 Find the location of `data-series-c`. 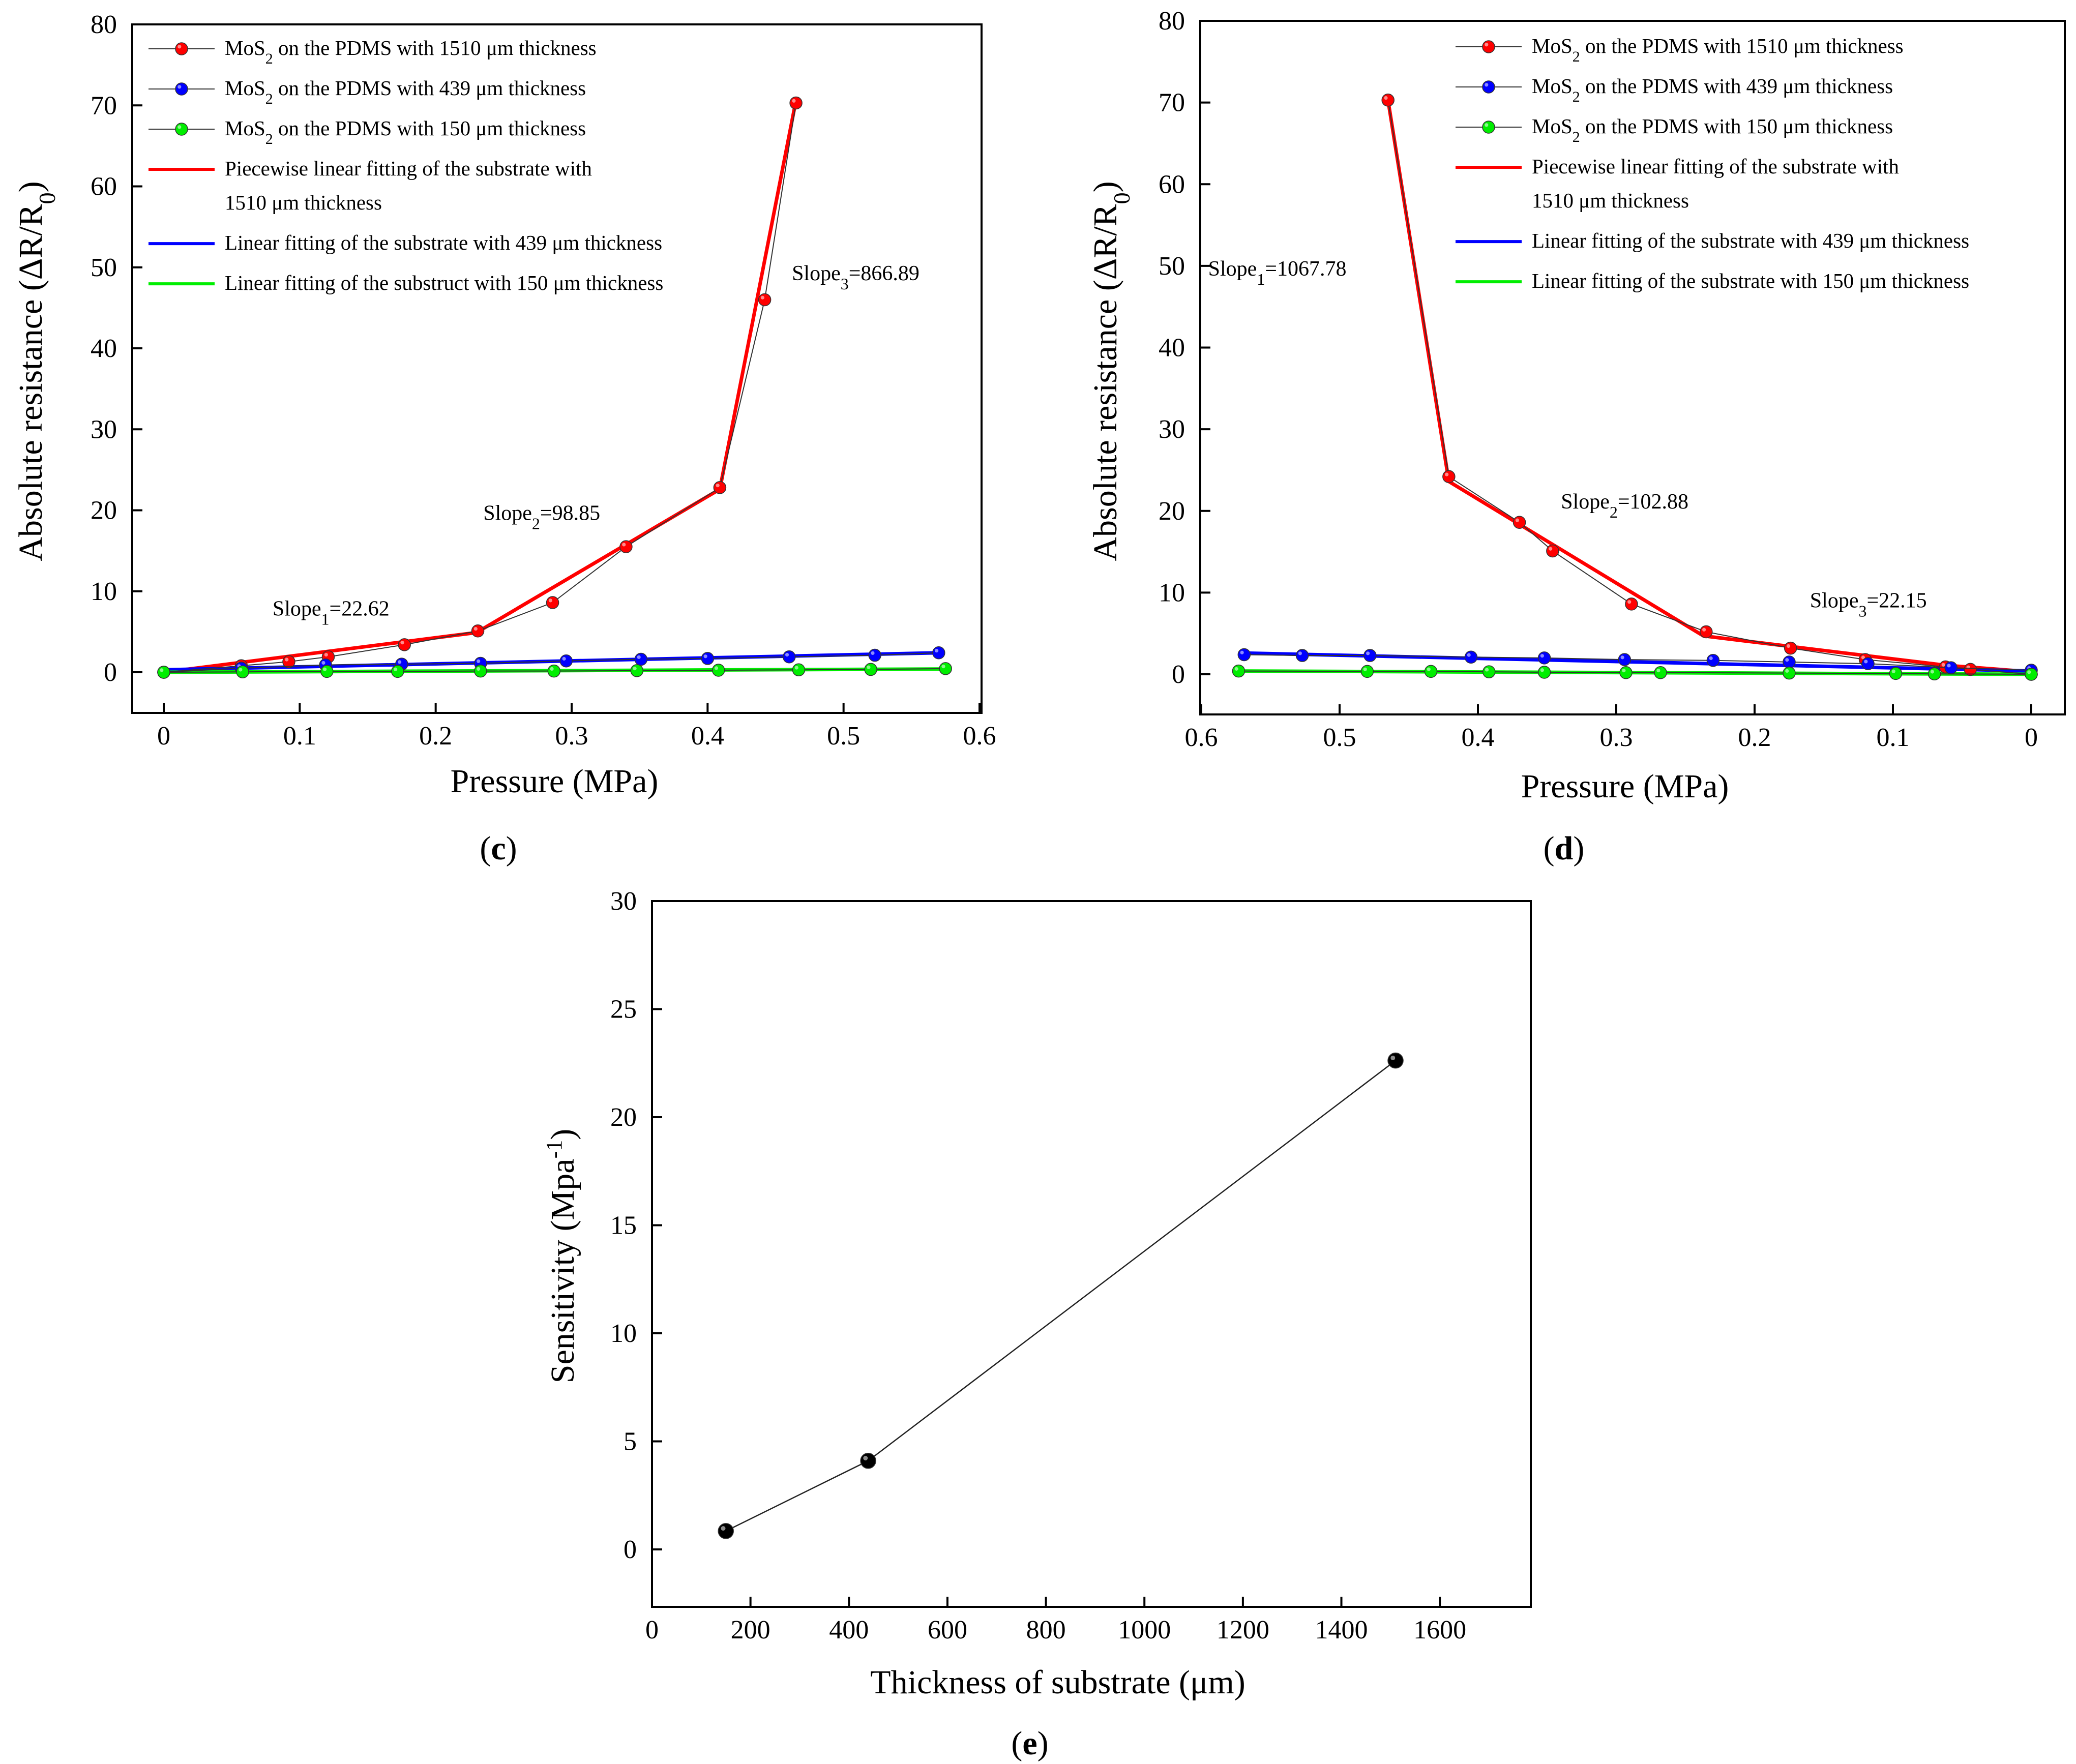

data-series-c is located at coordinates (554, 388).